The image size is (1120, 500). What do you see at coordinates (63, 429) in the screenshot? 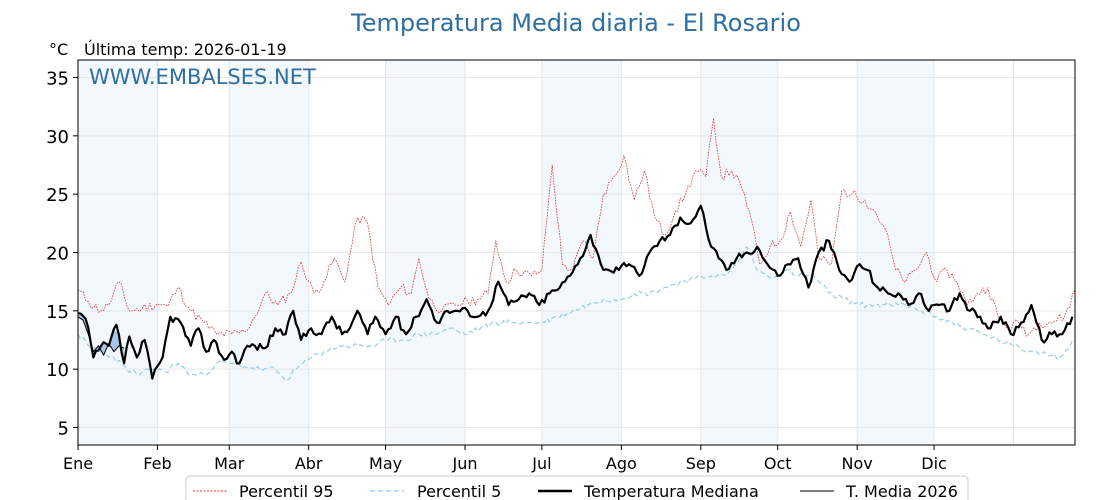
I see `y-tick-label: 5` at bounding box center [63, 429].